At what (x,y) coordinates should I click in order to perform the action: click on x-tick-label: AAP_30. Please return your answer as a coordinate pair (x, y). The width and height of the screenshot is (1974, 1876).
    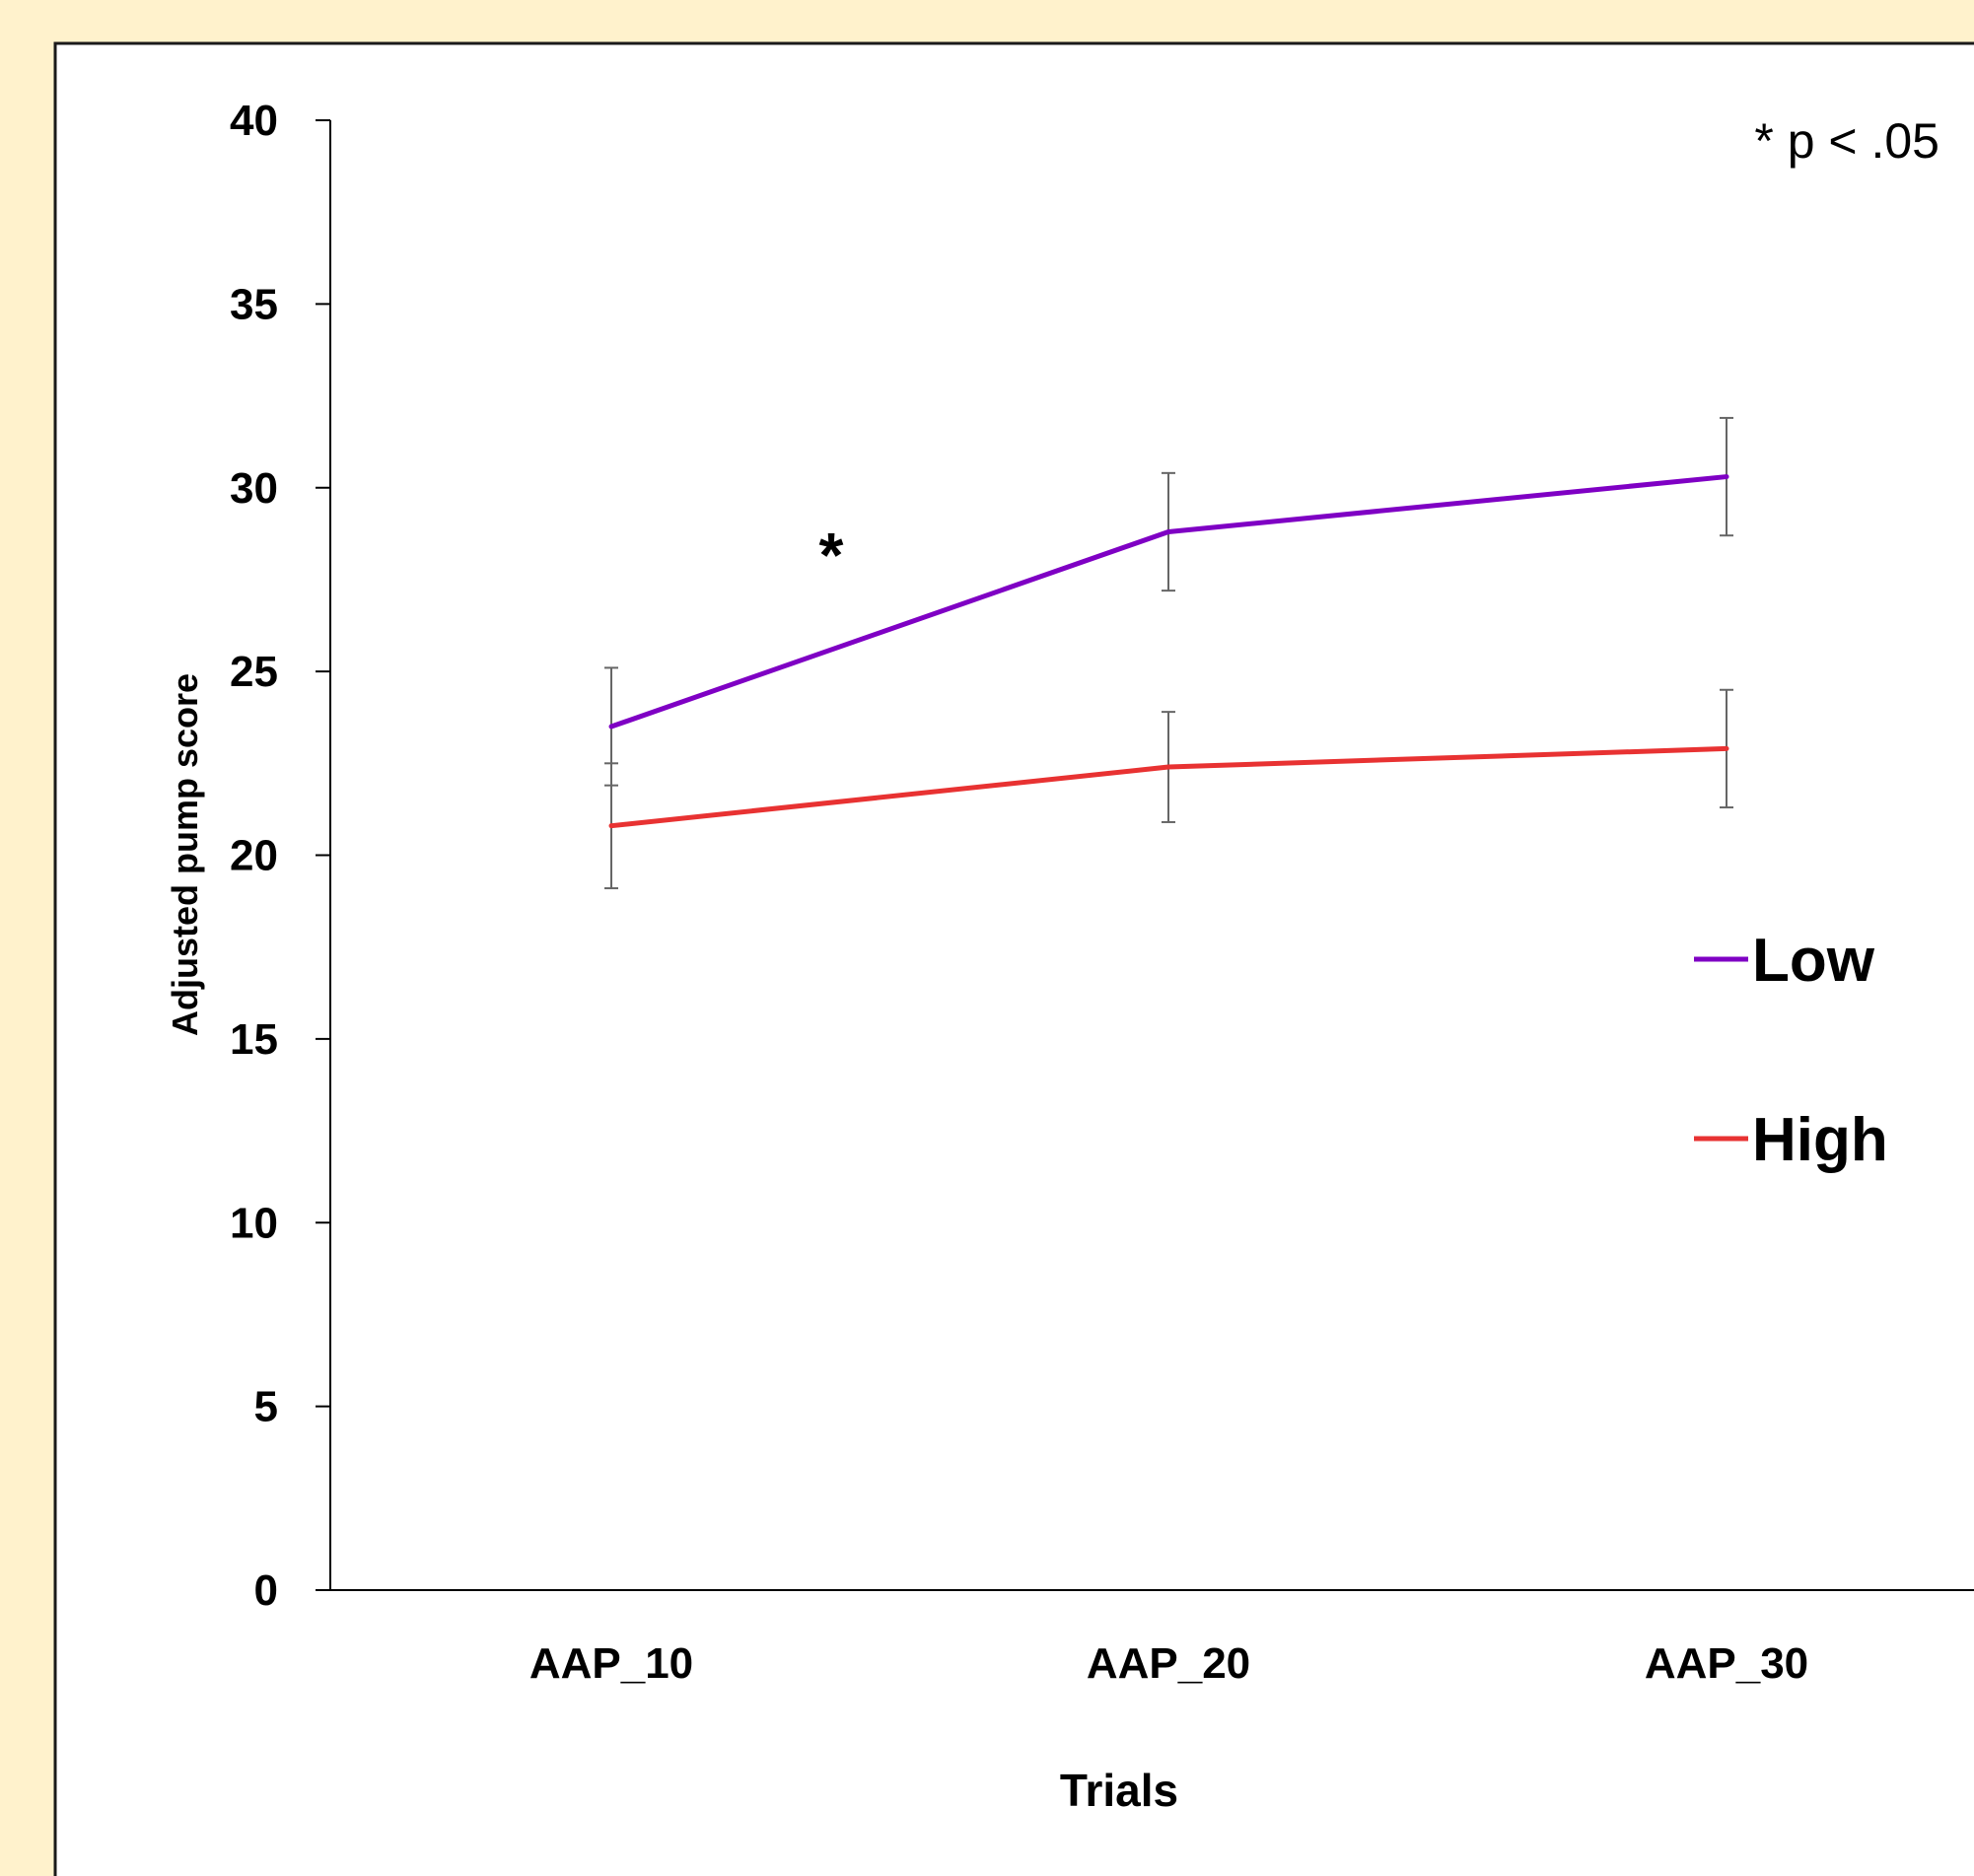
    Looking at the image, I should click on (1727, 1663).